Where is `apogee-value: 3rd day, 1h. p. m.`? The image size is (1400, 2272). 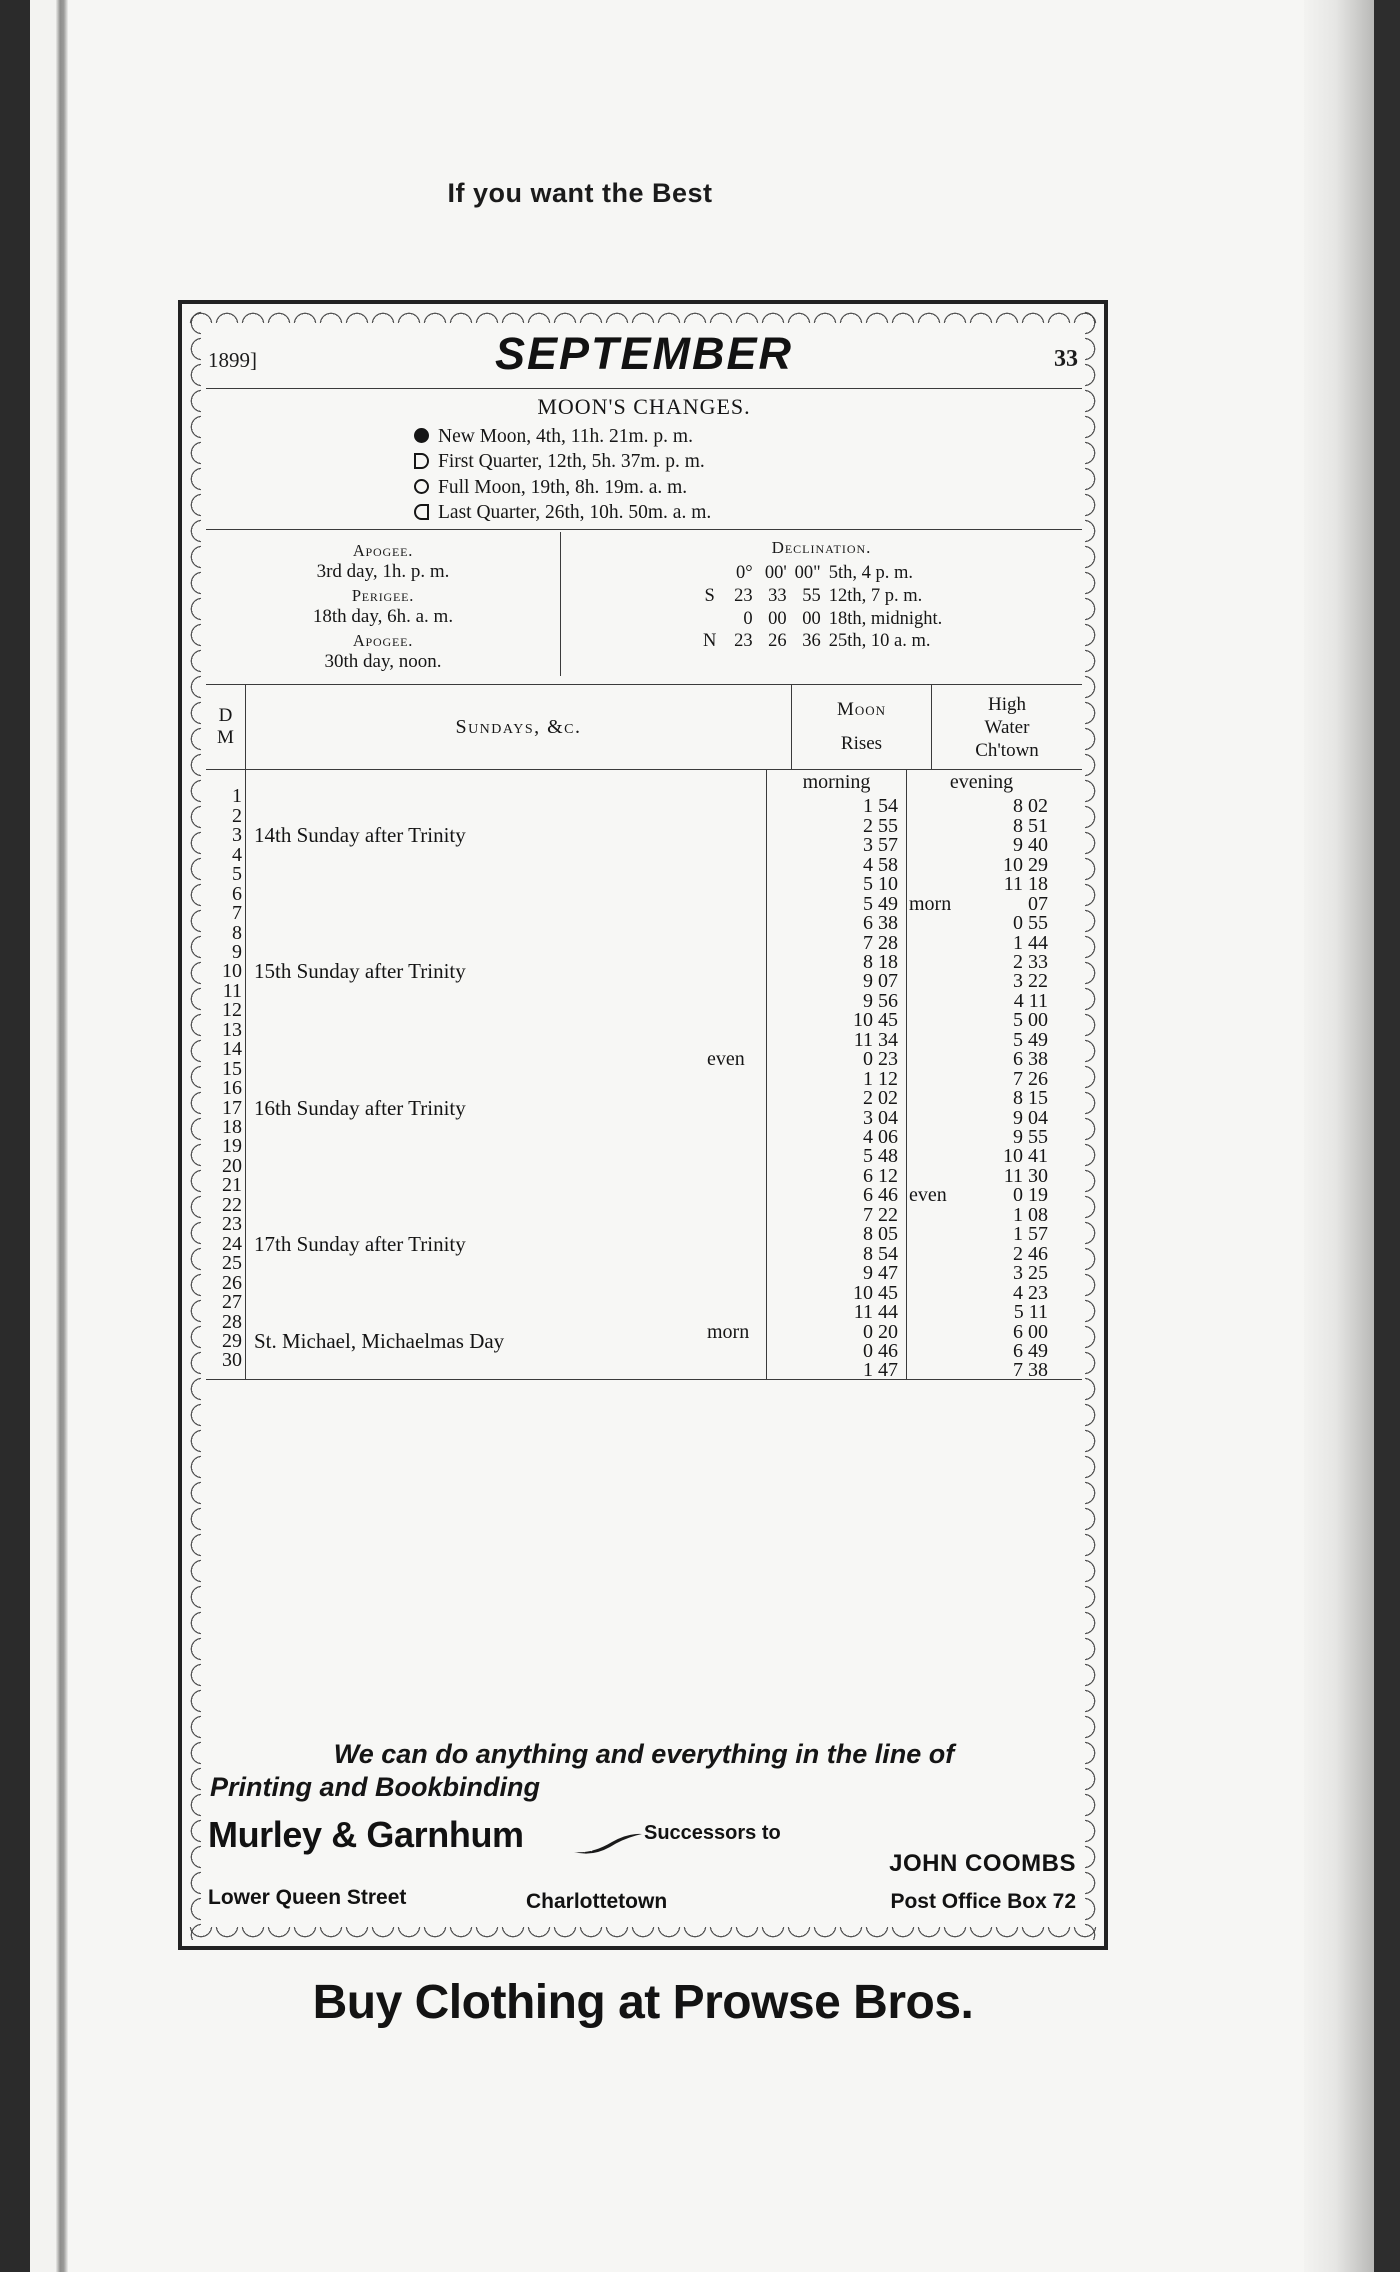
apogee-value: 3rd day, 1h. p. m. is located at coordinates (383, 572).